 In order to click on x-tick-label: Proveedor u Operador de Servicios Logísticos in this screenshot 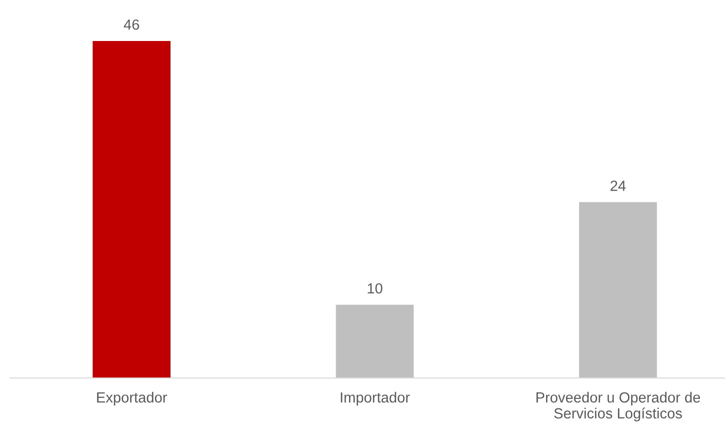, I will do `click(618, 407)`.